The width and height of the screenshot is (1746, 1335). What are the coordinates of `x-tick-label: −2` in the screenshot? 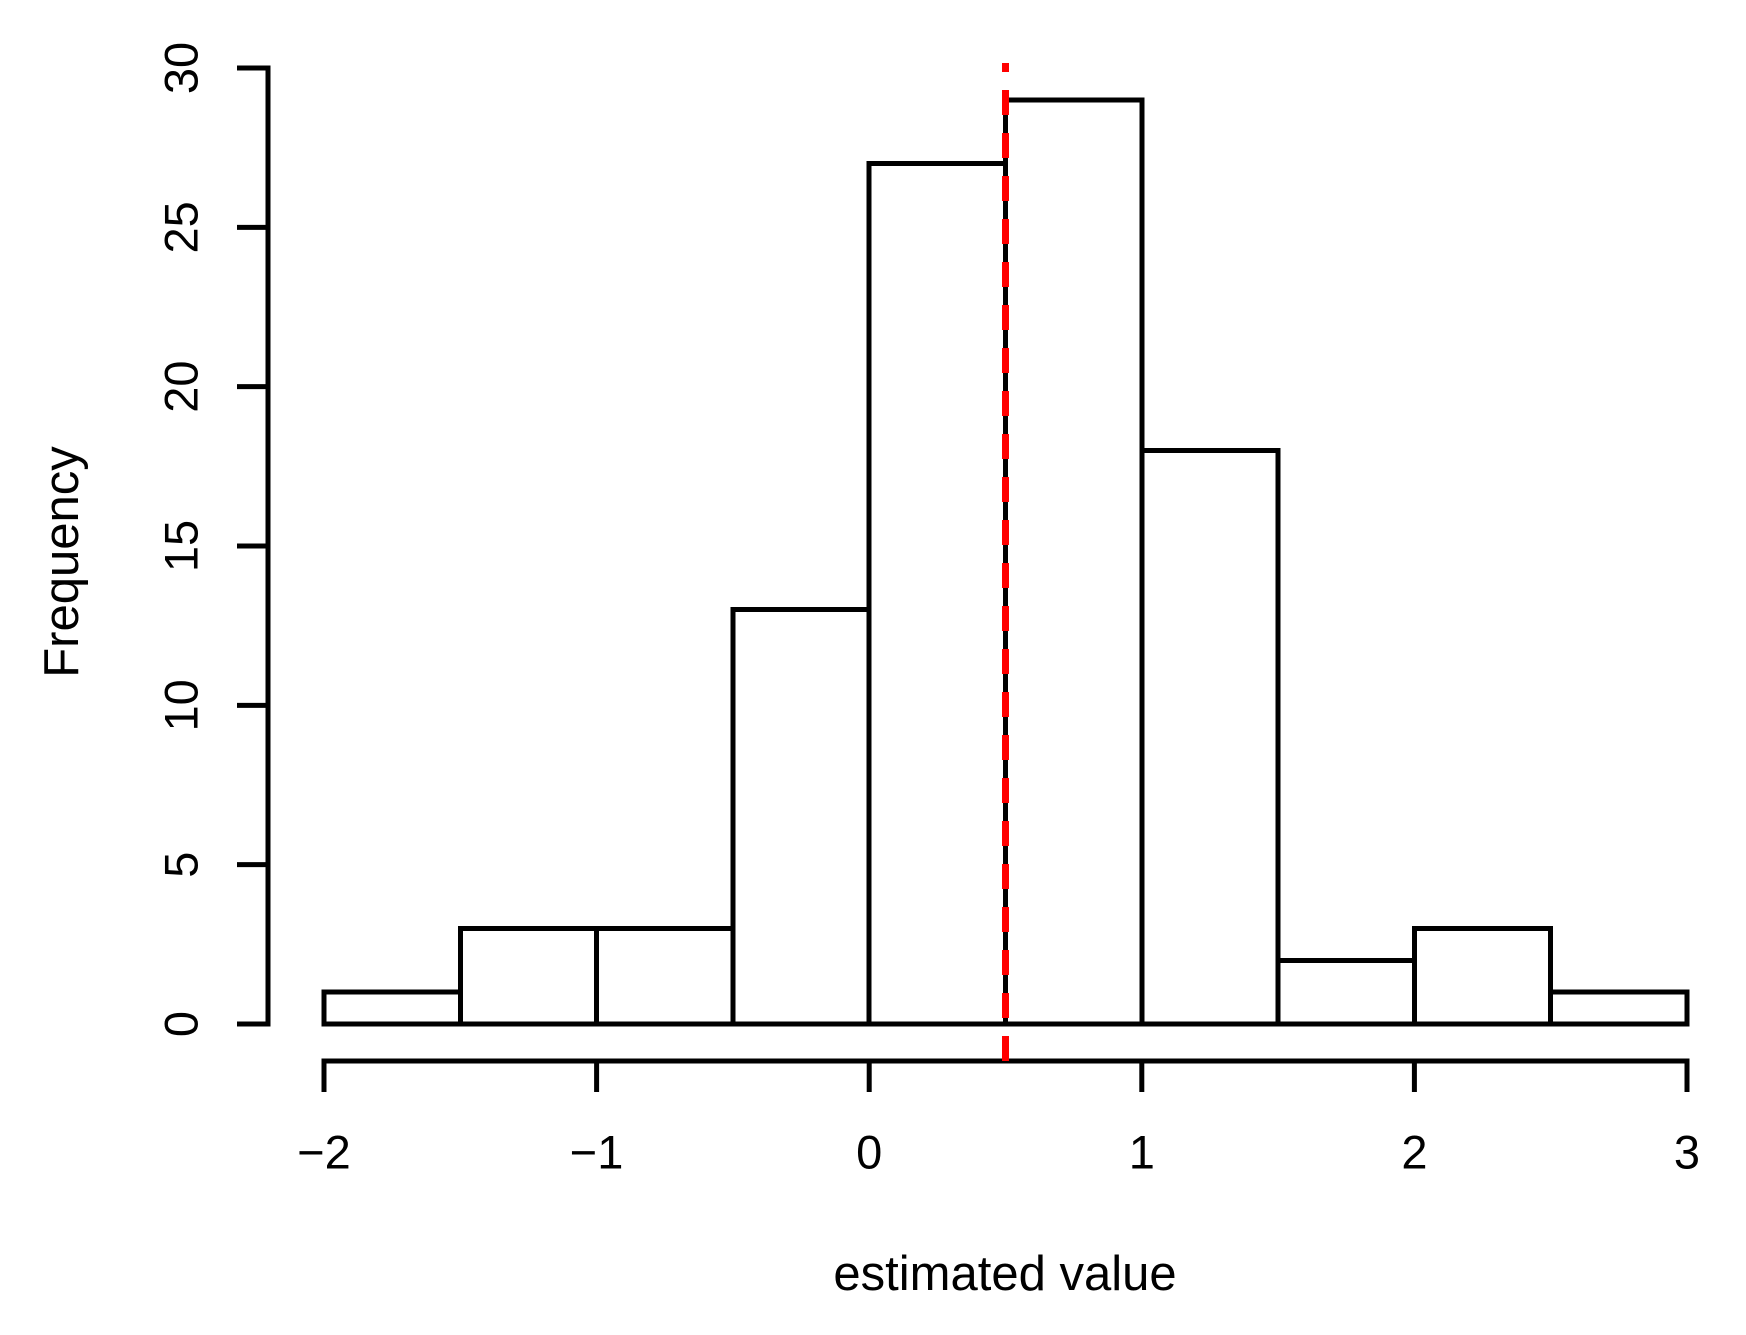 It's located at (324, 1152).